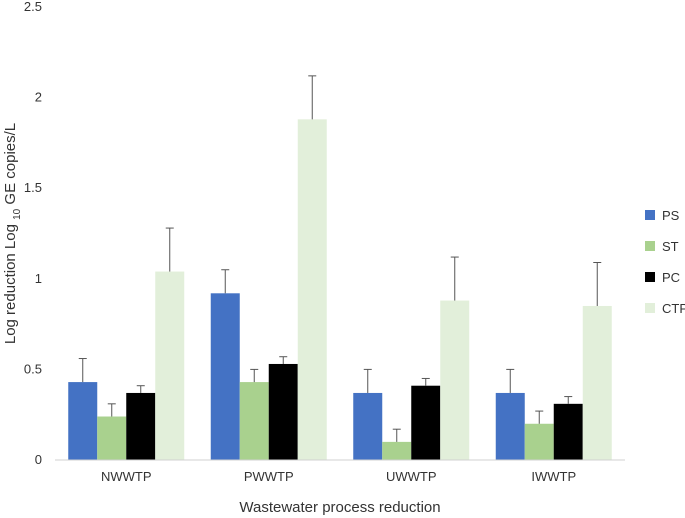 The height and width of the screenshot is (518, 685). I want to click on bar-ctp-iwwtp, so click(597, 382).